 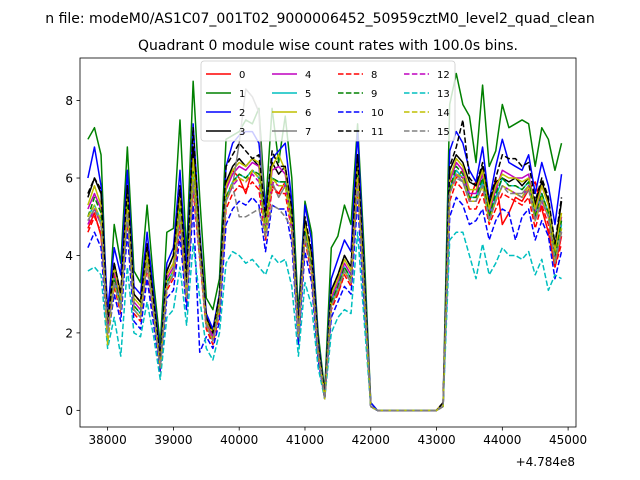 I want to click on legend-label-10: 10, so click(x=377, y=113).